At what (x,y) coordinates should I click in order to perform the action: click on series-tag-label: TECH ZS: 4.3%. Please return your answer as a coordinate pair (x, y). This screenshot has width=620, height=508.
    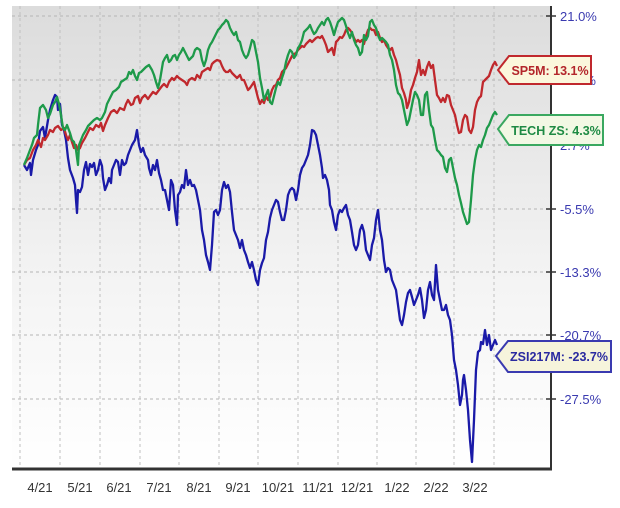
    Looking at the image, I should click on (556, 131).